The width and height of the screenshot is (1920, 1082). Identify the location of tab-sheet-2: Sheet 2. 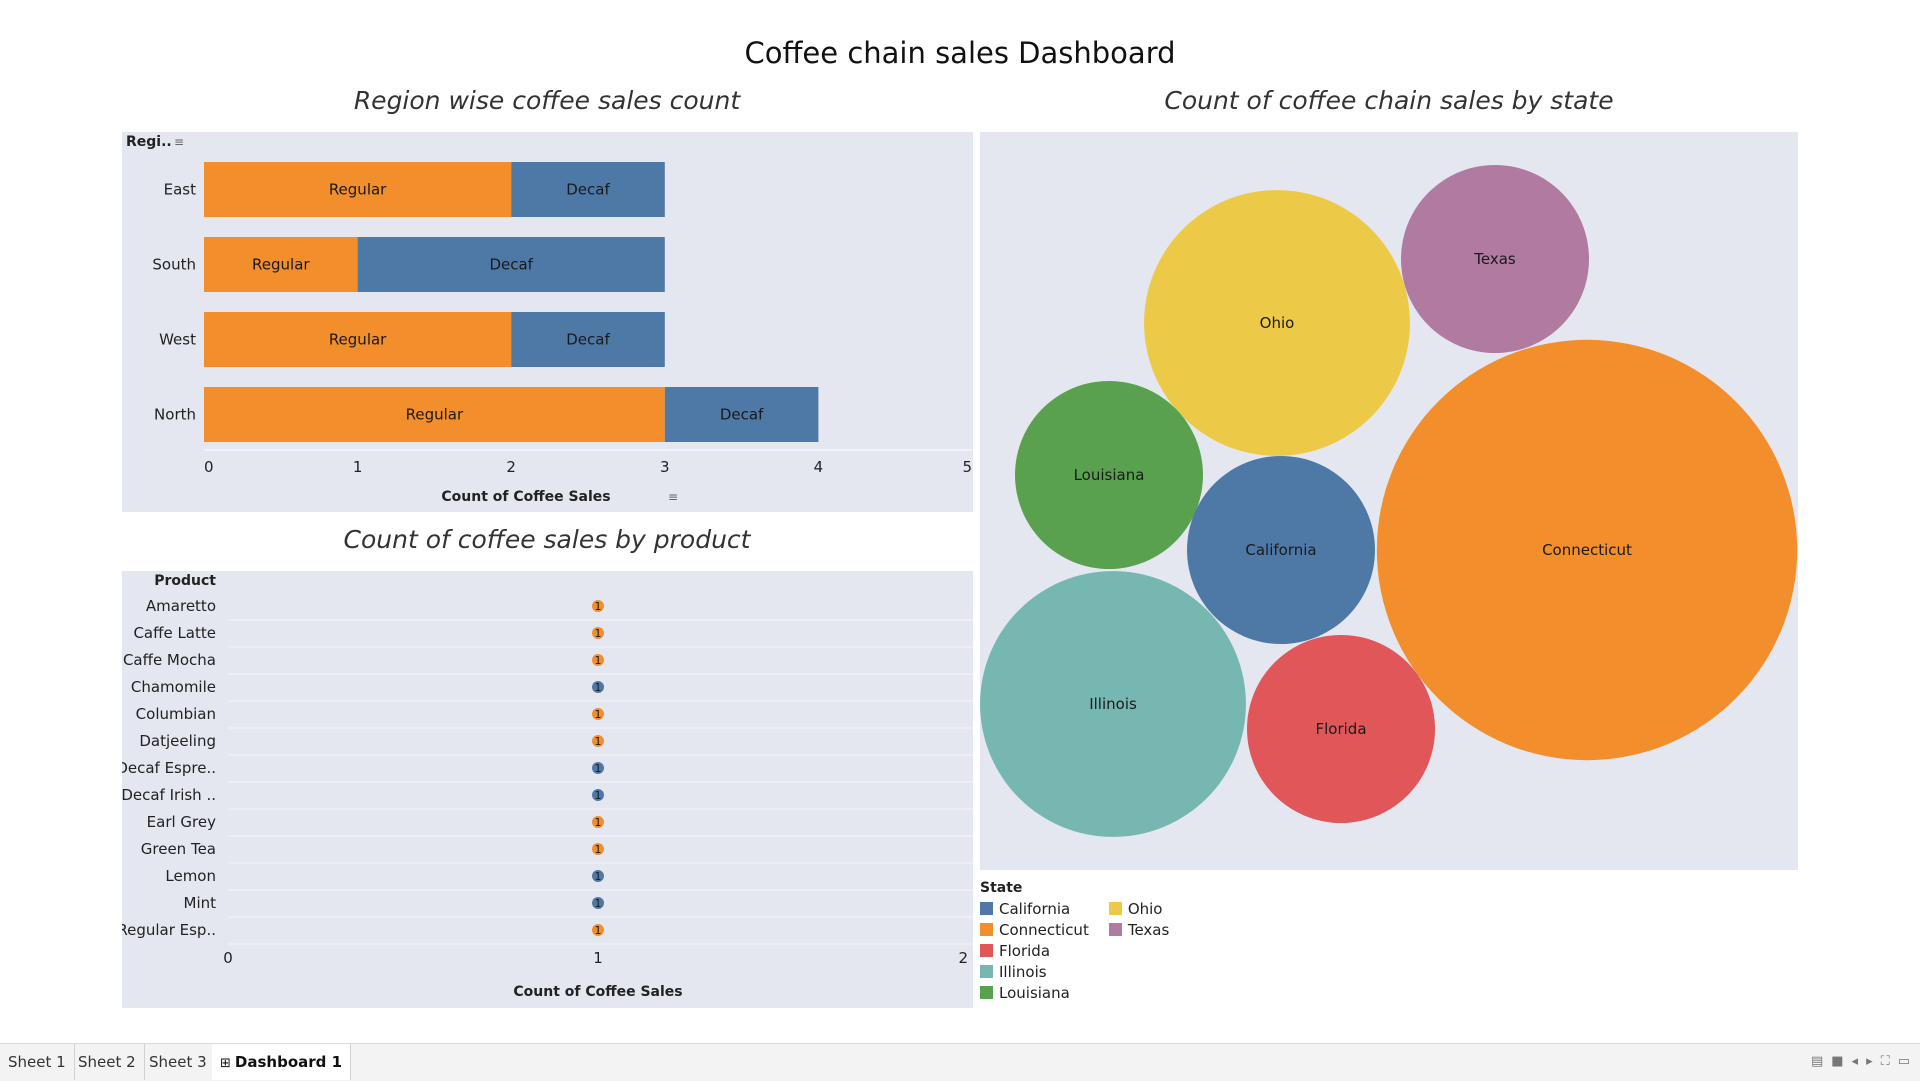
(107, 1062).